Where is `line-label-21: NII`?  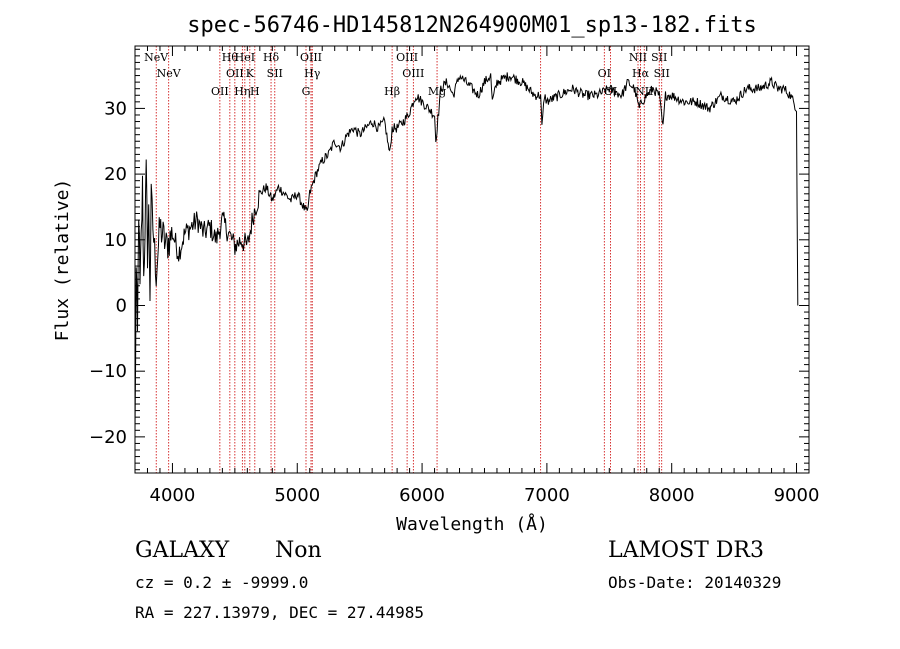 line-label-21: NII is located at coordinates (638, 57).